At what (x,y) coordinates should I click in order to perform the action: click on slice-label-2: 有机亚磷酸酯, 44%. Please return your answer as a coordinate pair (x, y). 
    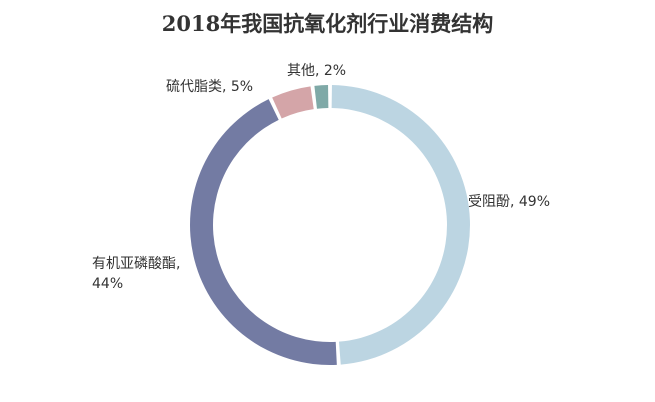
    Looking at the image, I should click on (136, 274).